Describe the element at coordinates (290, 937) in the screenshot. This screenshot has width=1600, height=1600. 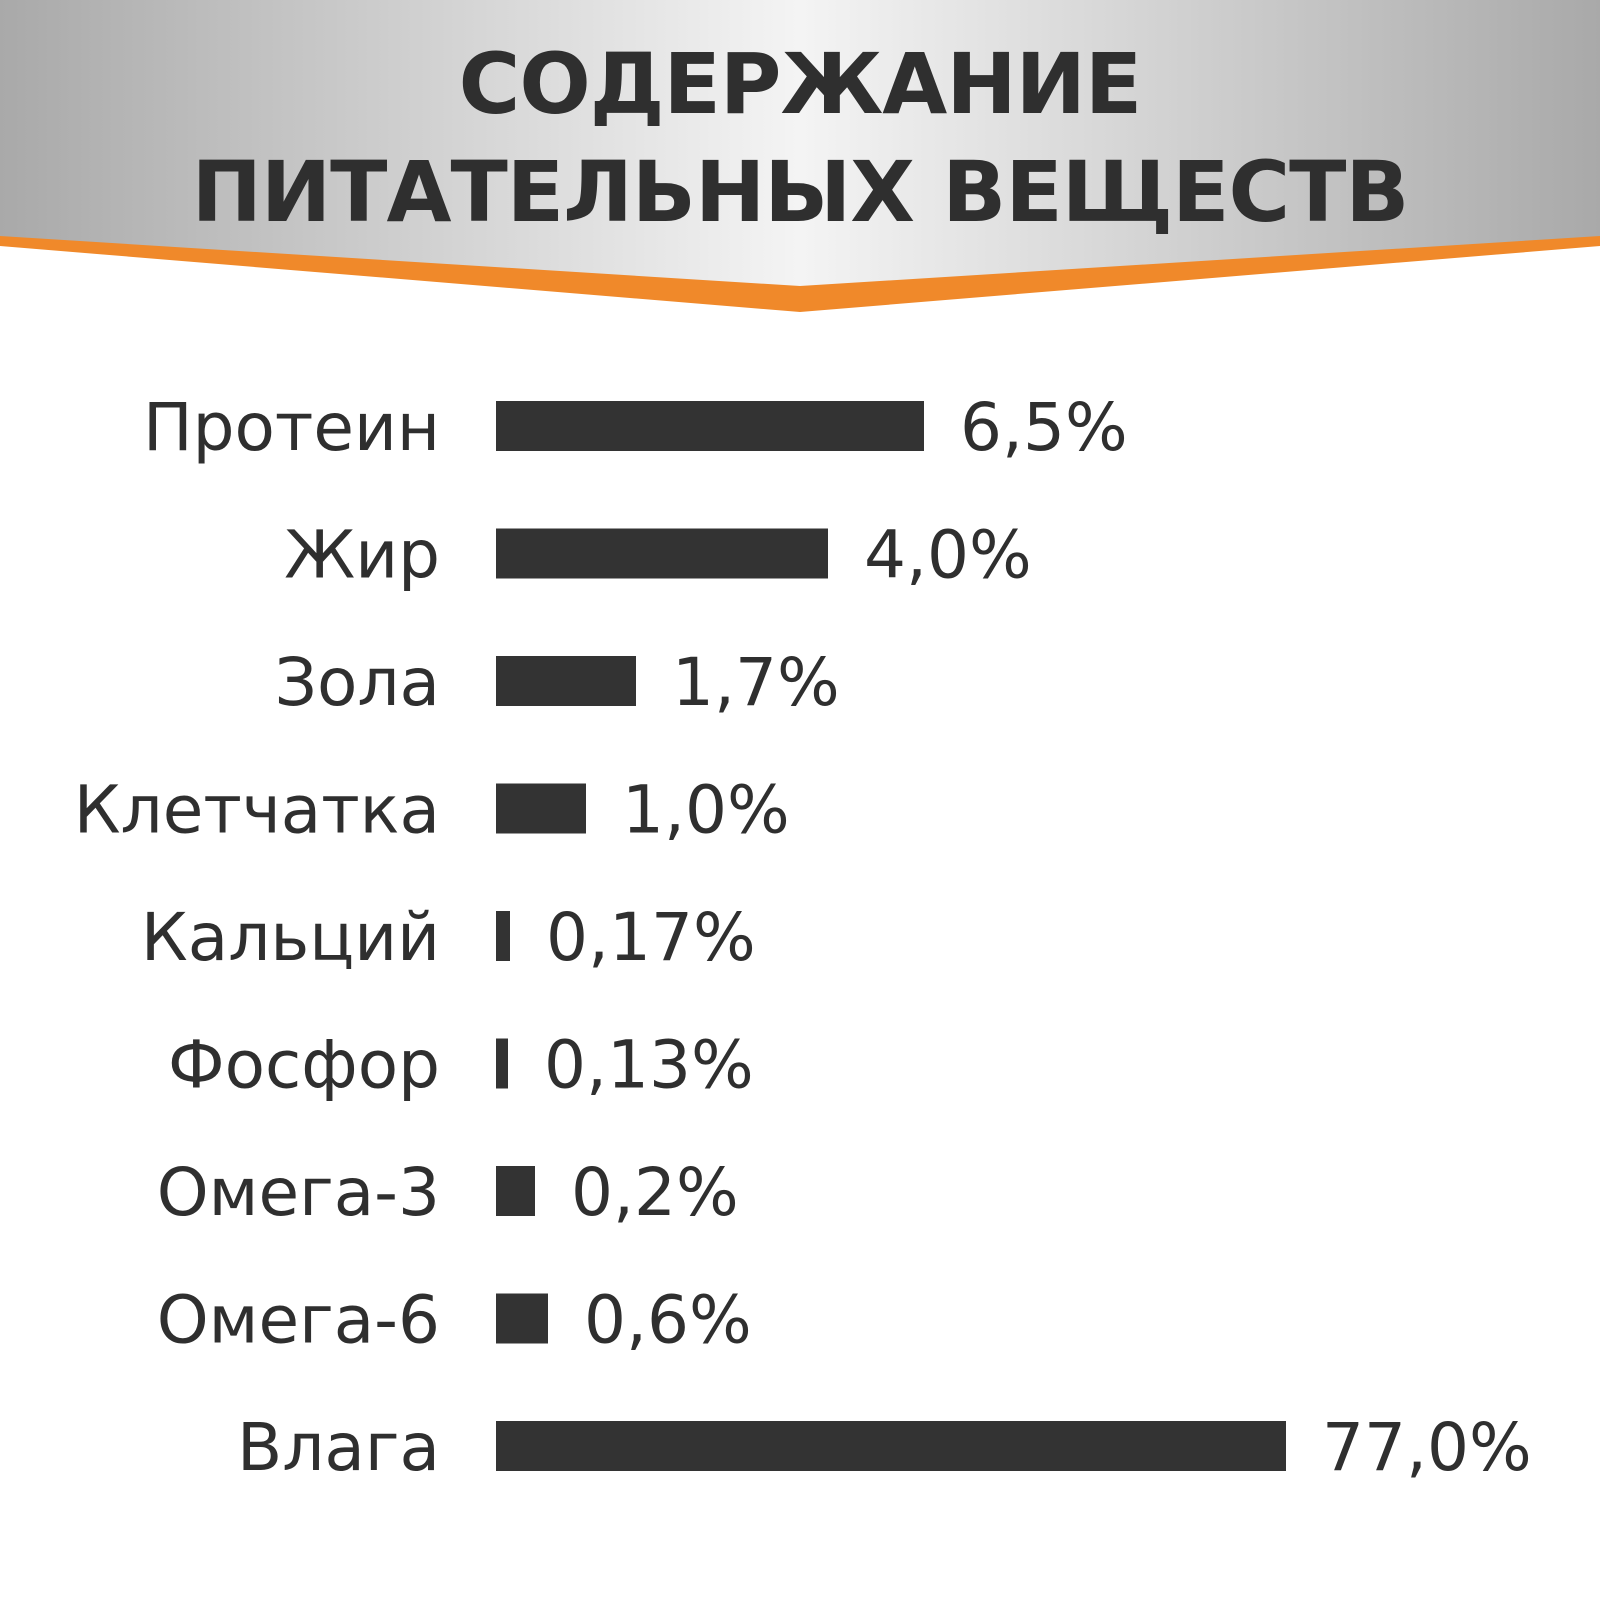
I see `category-label: Кальций` at that location.